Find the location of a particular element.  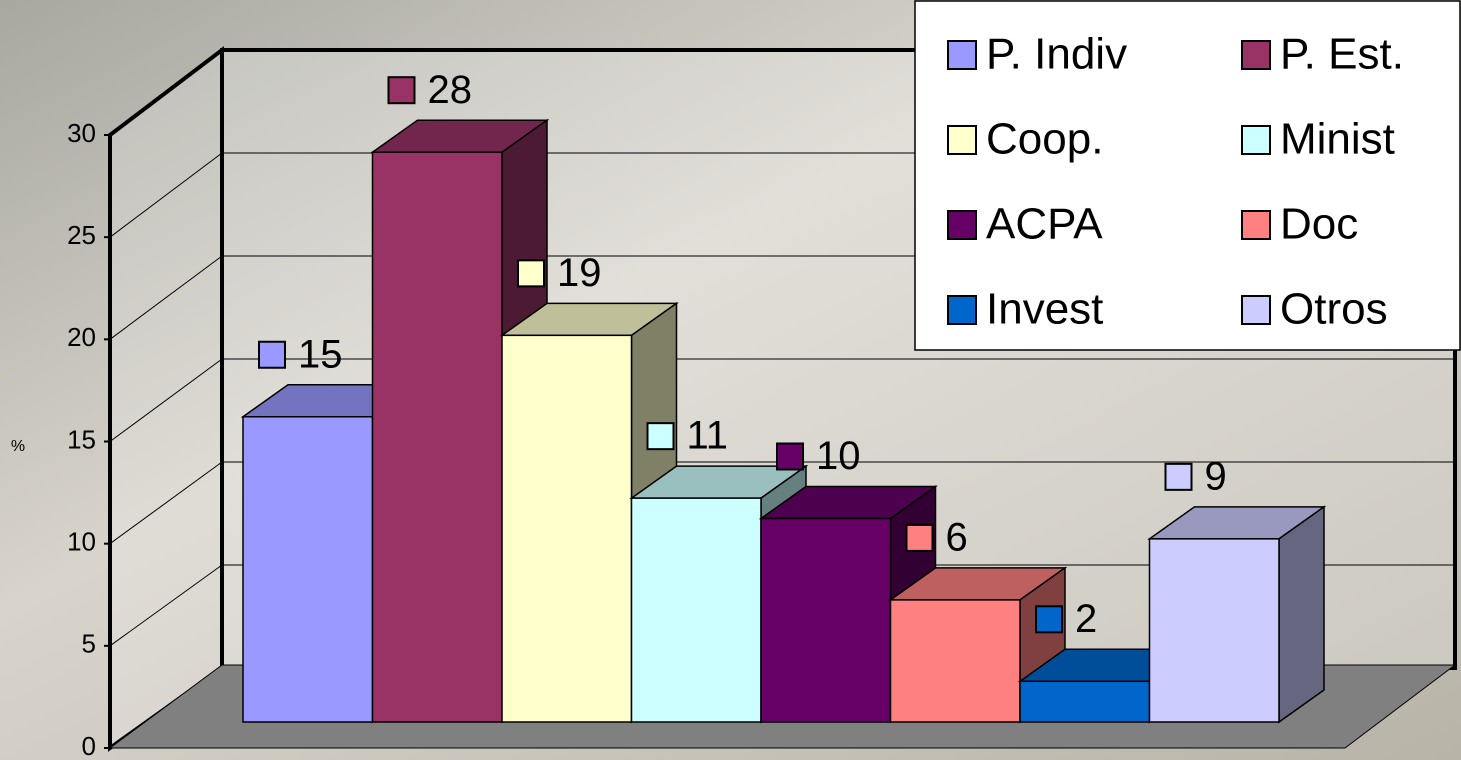

legend-label: P. Indiv is located at coordinates (1056, 54).